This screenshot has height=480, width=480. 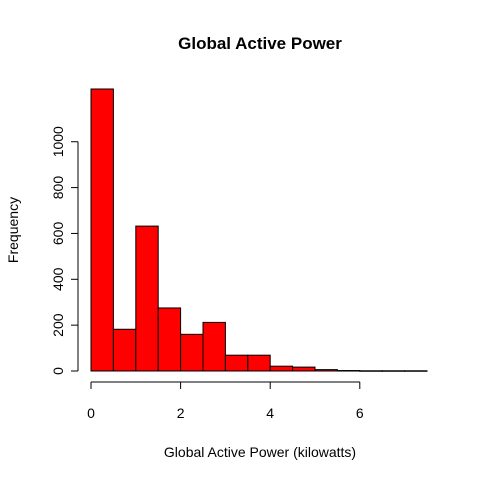 I want to click on y-tick-label: 600, so click(x=58, y=234).